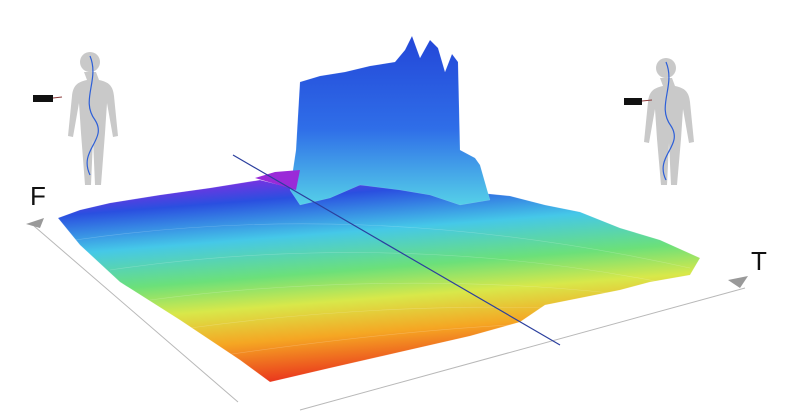 The image size is (800, 413). I want to click on spectrum-peak, so click(390, 120).